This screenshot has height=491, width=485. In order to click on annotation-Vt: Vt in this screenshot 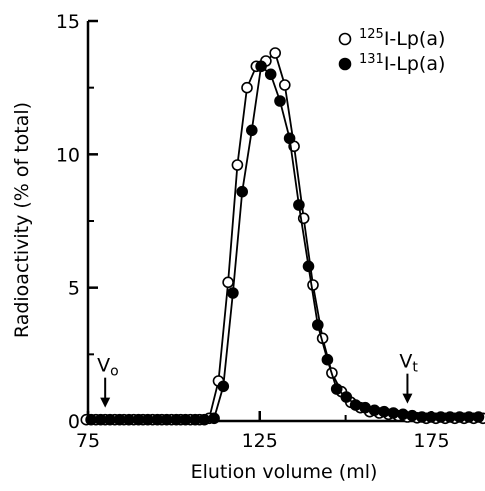, I will do `click(408, 377)`.